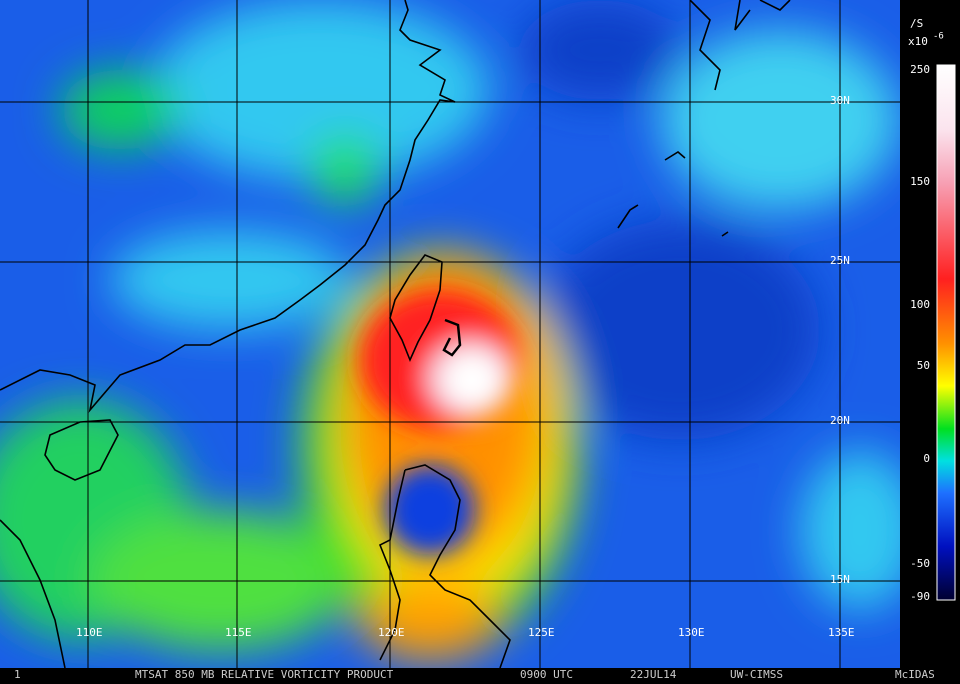  I want to click on unit-label: /S, so click(916, 23).